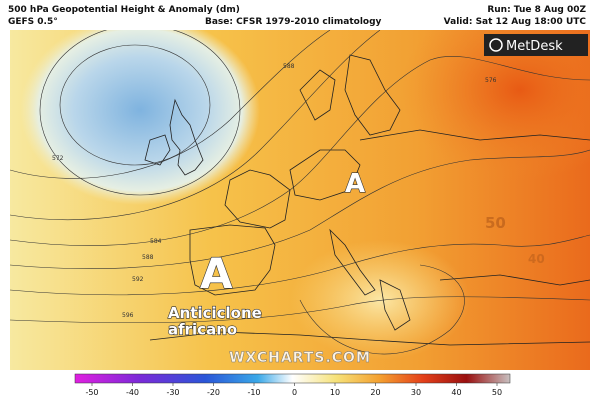 Image resolution: width=600 pixels, height=400 pixels. Describe the element at coordinates (293, 22) in the screenshot. I see `base-label: Base: CFSR 1979-2010 climatology` at that location.